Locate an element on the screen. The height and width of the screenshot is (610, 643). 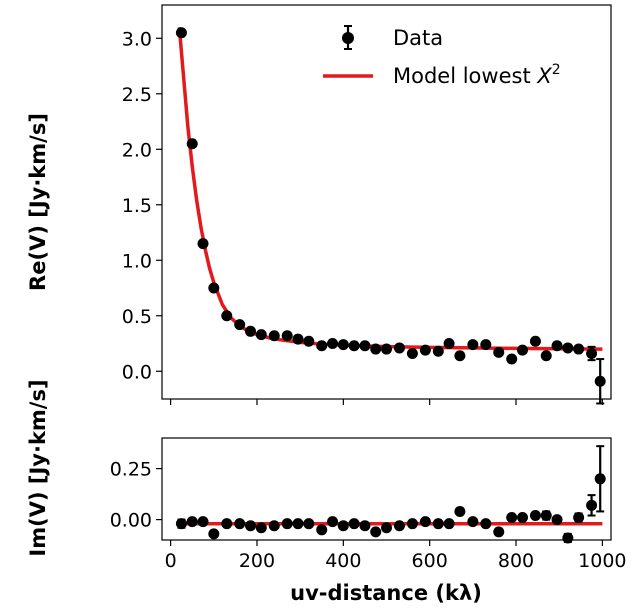
imag-y-tick-label: 0.00 is located at coordinates (131, 521).